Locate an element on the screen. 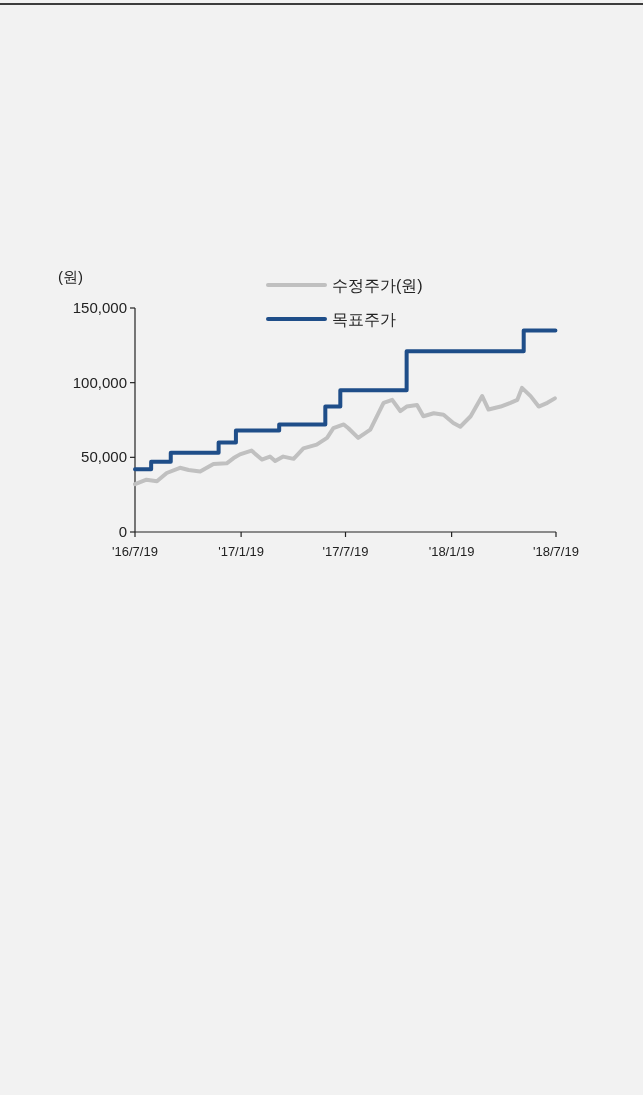 This screenshot has width=643, height=1095. x-tick-label: '17/1/19 is located at coordinates (241, 551).